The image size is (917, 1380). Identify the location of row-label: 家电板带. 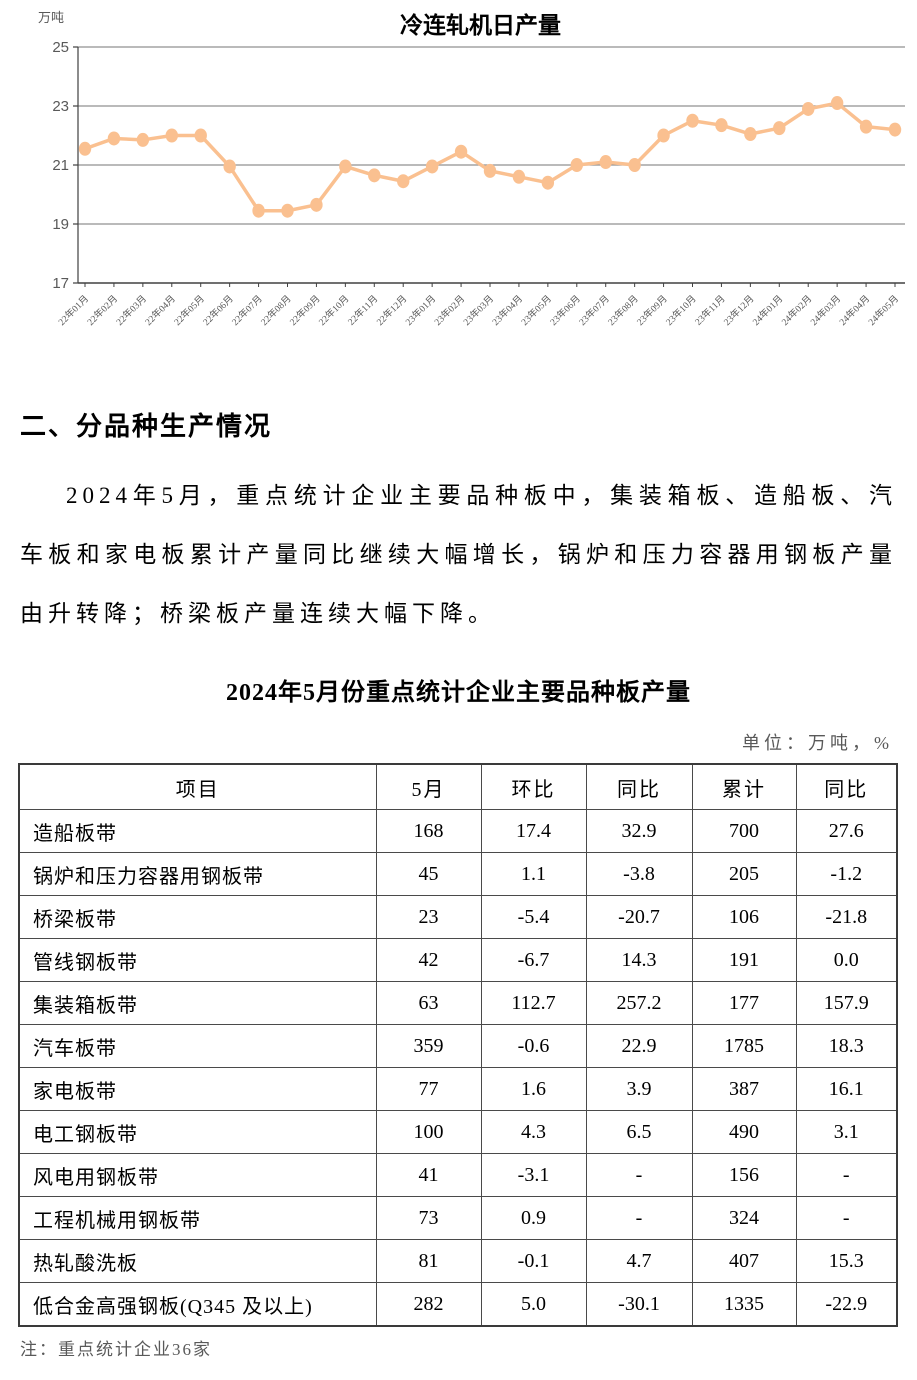
(197, 1089).